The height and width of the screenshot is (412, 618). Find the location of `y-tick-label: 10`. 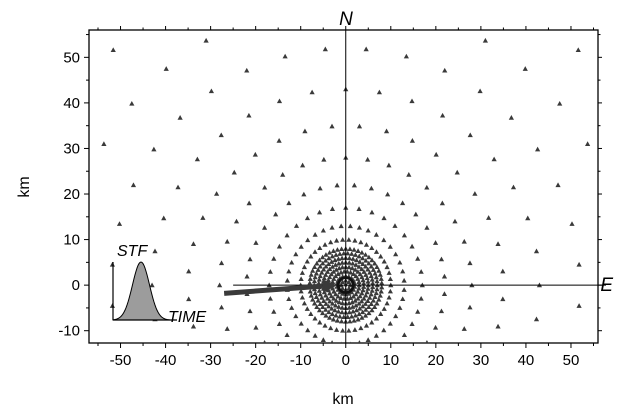

y-tick-label: 10 is located at coordinates (71, 240).